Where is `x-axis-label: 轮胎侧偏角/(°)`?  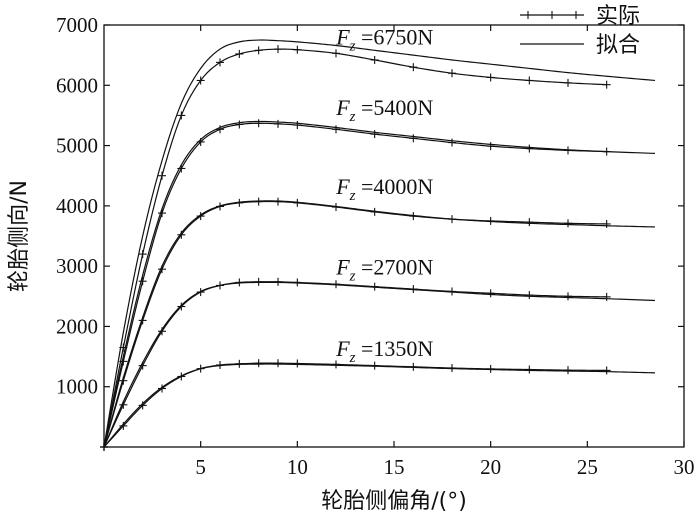 x-axis-label: 轮胎侧偏角/(°) is located at coordinates (394, 501).